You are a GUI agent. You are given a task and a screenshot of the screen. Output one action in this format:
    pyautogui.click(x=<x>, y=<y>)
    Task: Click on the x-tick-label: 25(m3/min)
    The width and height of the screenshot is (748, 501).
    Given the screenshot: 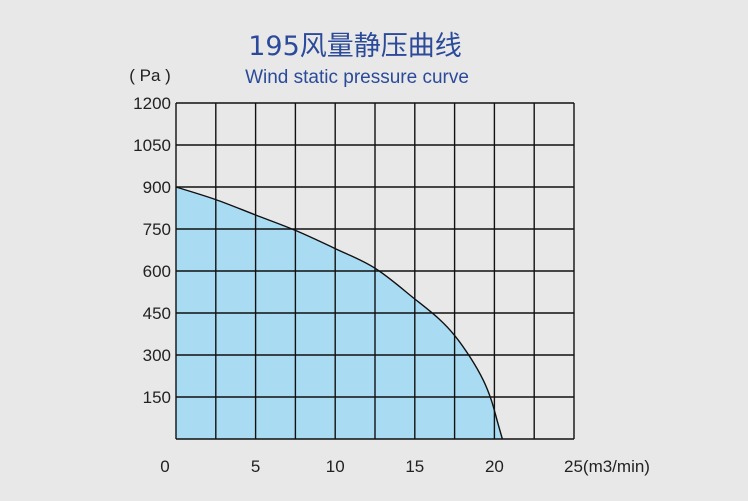 What is the action you would take?
    pyautogui.click(x=607, y=466)
    